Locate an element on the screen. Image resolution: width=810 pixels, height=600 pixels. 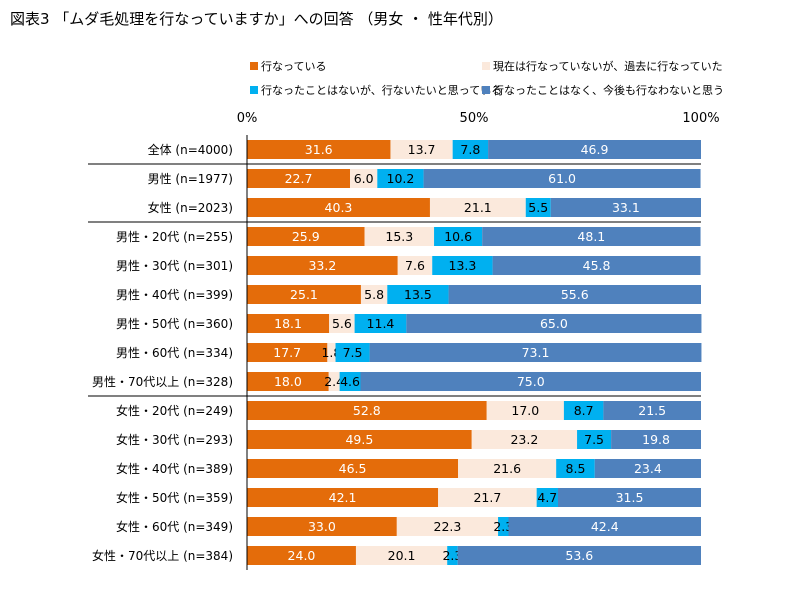
bar-value-label: 7.6 is located at coordinates (415, 265).